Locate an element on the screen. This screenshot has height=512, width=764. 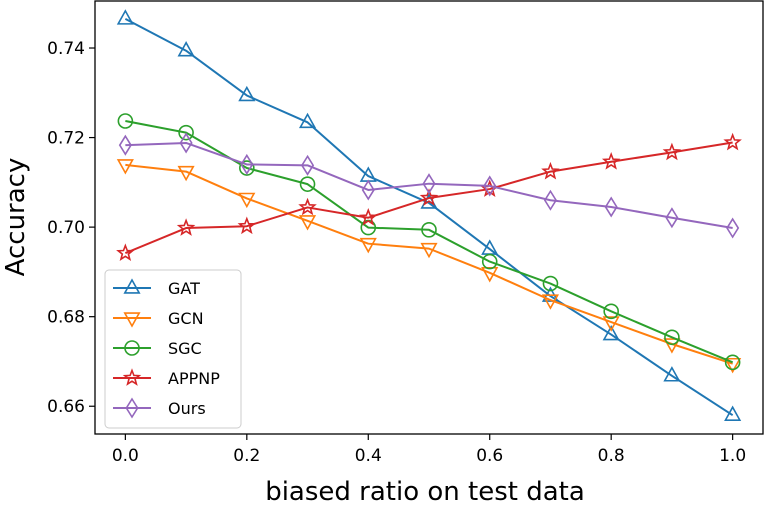
y-tick-label: 0.68 is located at coordinates (66, 318).